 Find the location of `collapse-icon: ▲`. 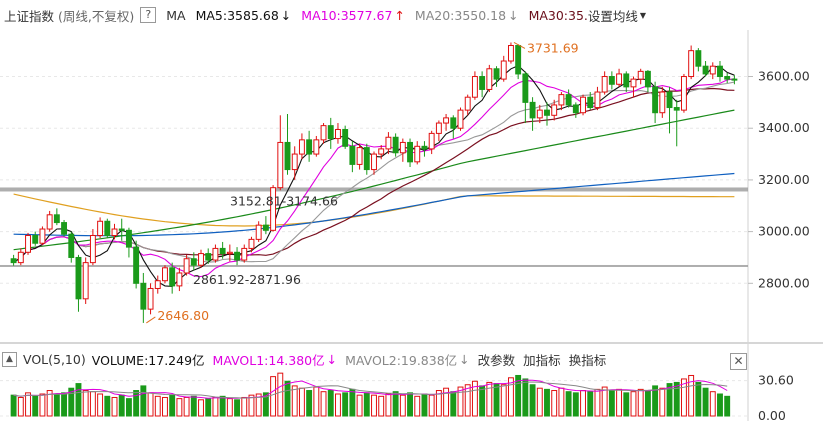

collapse-icon: ▲ is located at coordinates (9, 359).